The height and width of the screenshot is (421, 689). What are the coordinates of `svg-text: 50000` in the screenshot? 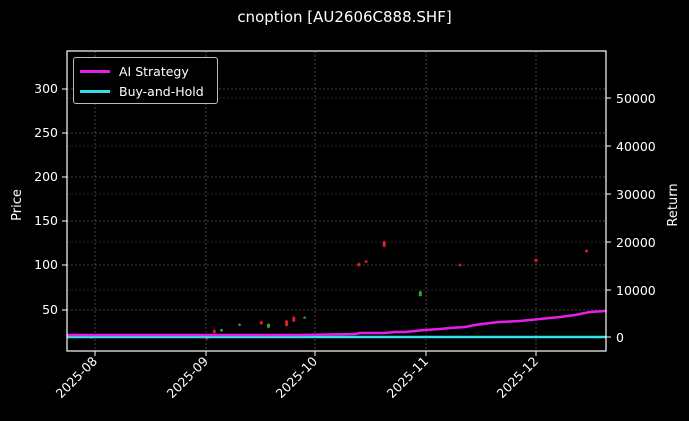 It's located at (636, 98).